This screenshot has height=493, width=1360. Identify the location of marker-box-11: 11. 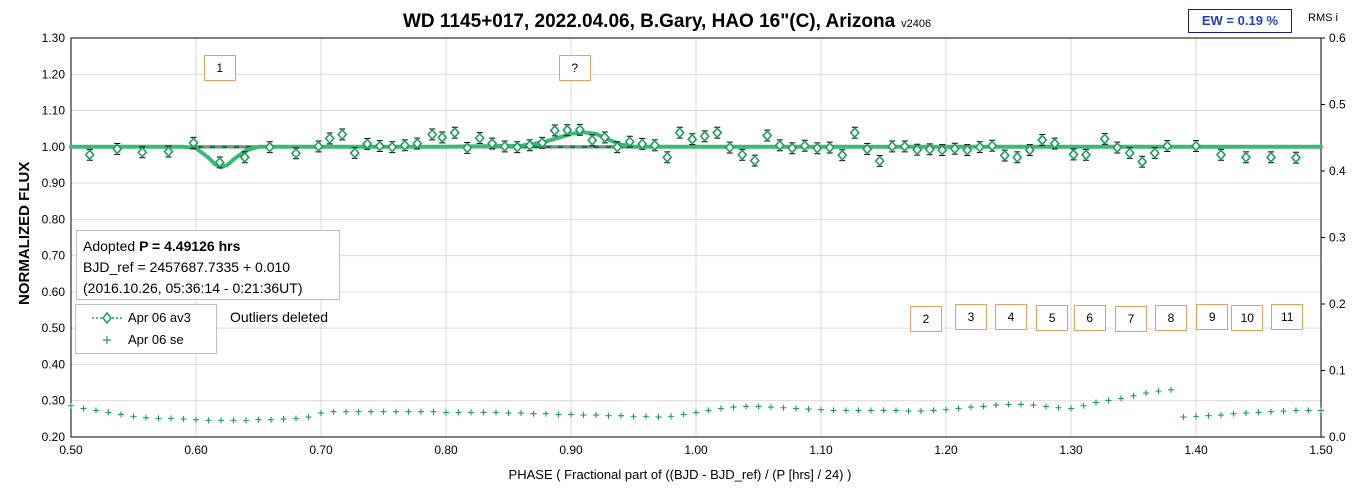
(1287, 317).